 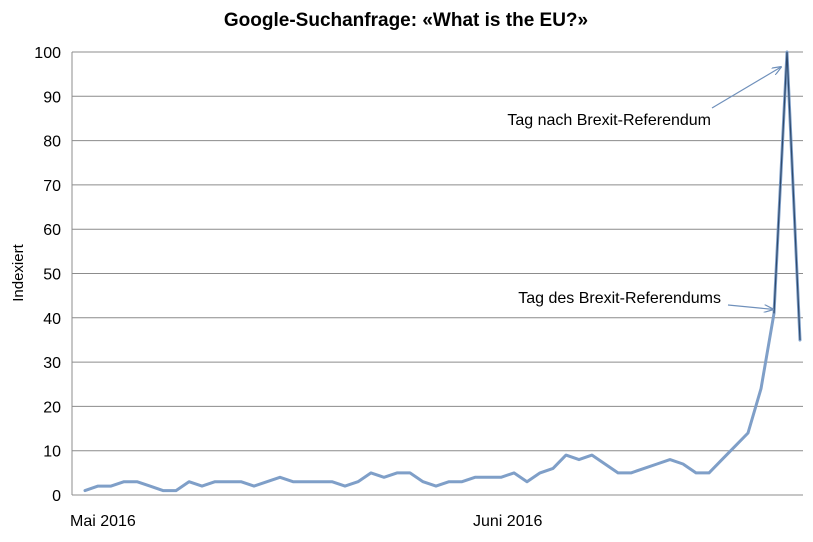 I want to click on y-axis-ticks: 0 10 20 30 40 50 60 70 80 90 100, so click(x=47, y=275).